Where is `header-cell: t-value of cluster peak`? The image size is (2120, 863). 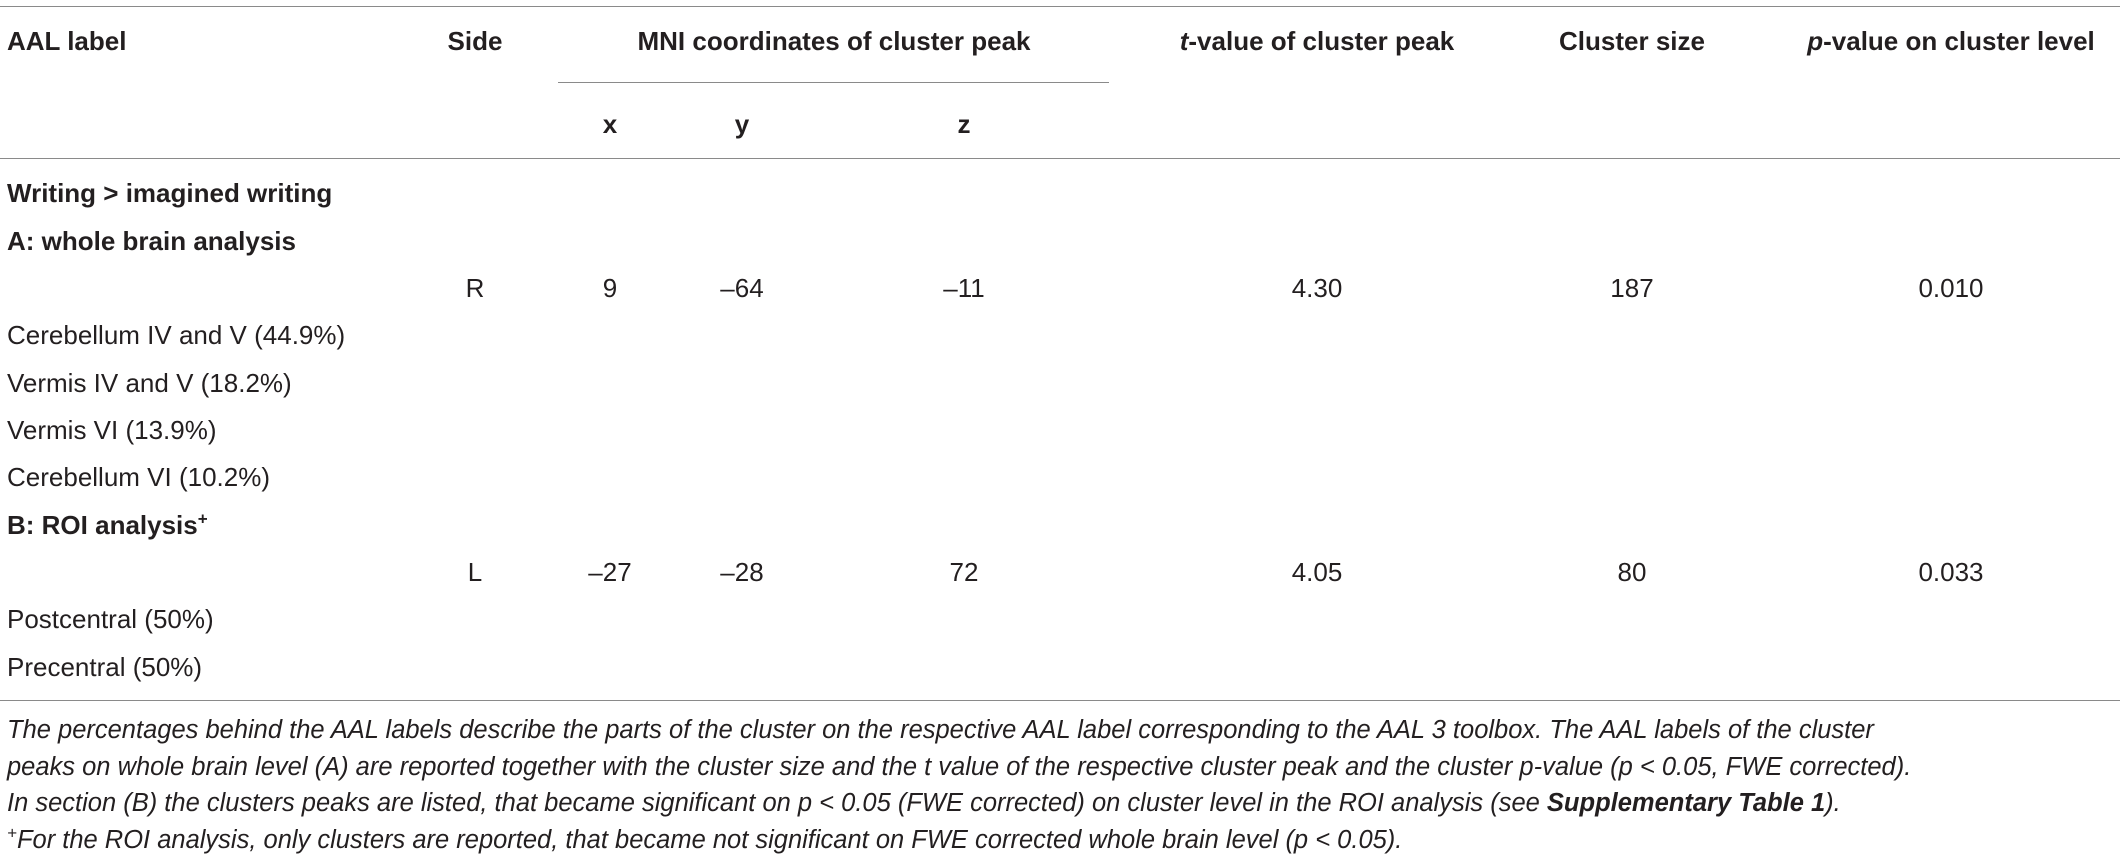 header-cell: t-value of cluster peak is located at coordinates (1317, 41).